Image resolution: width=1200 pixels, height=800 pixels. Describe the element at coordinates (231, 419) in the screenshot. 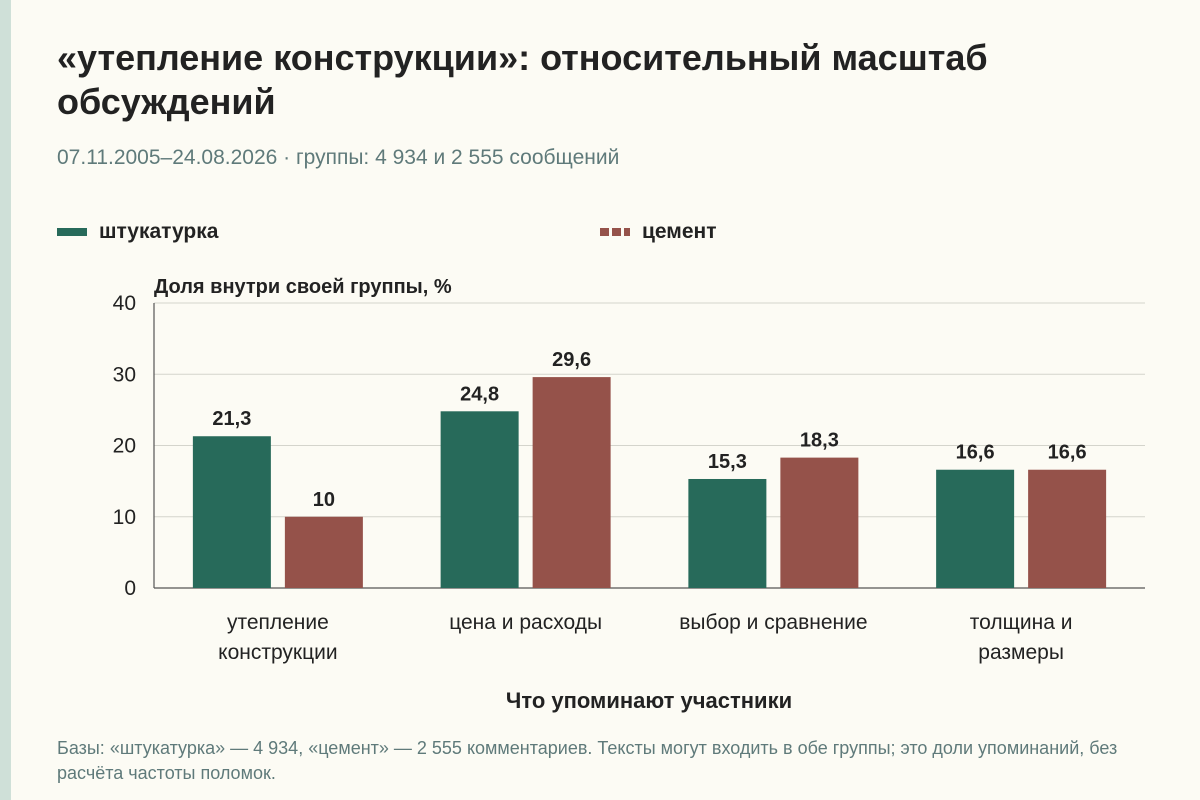

I see `data-label: 21,3` at that location.